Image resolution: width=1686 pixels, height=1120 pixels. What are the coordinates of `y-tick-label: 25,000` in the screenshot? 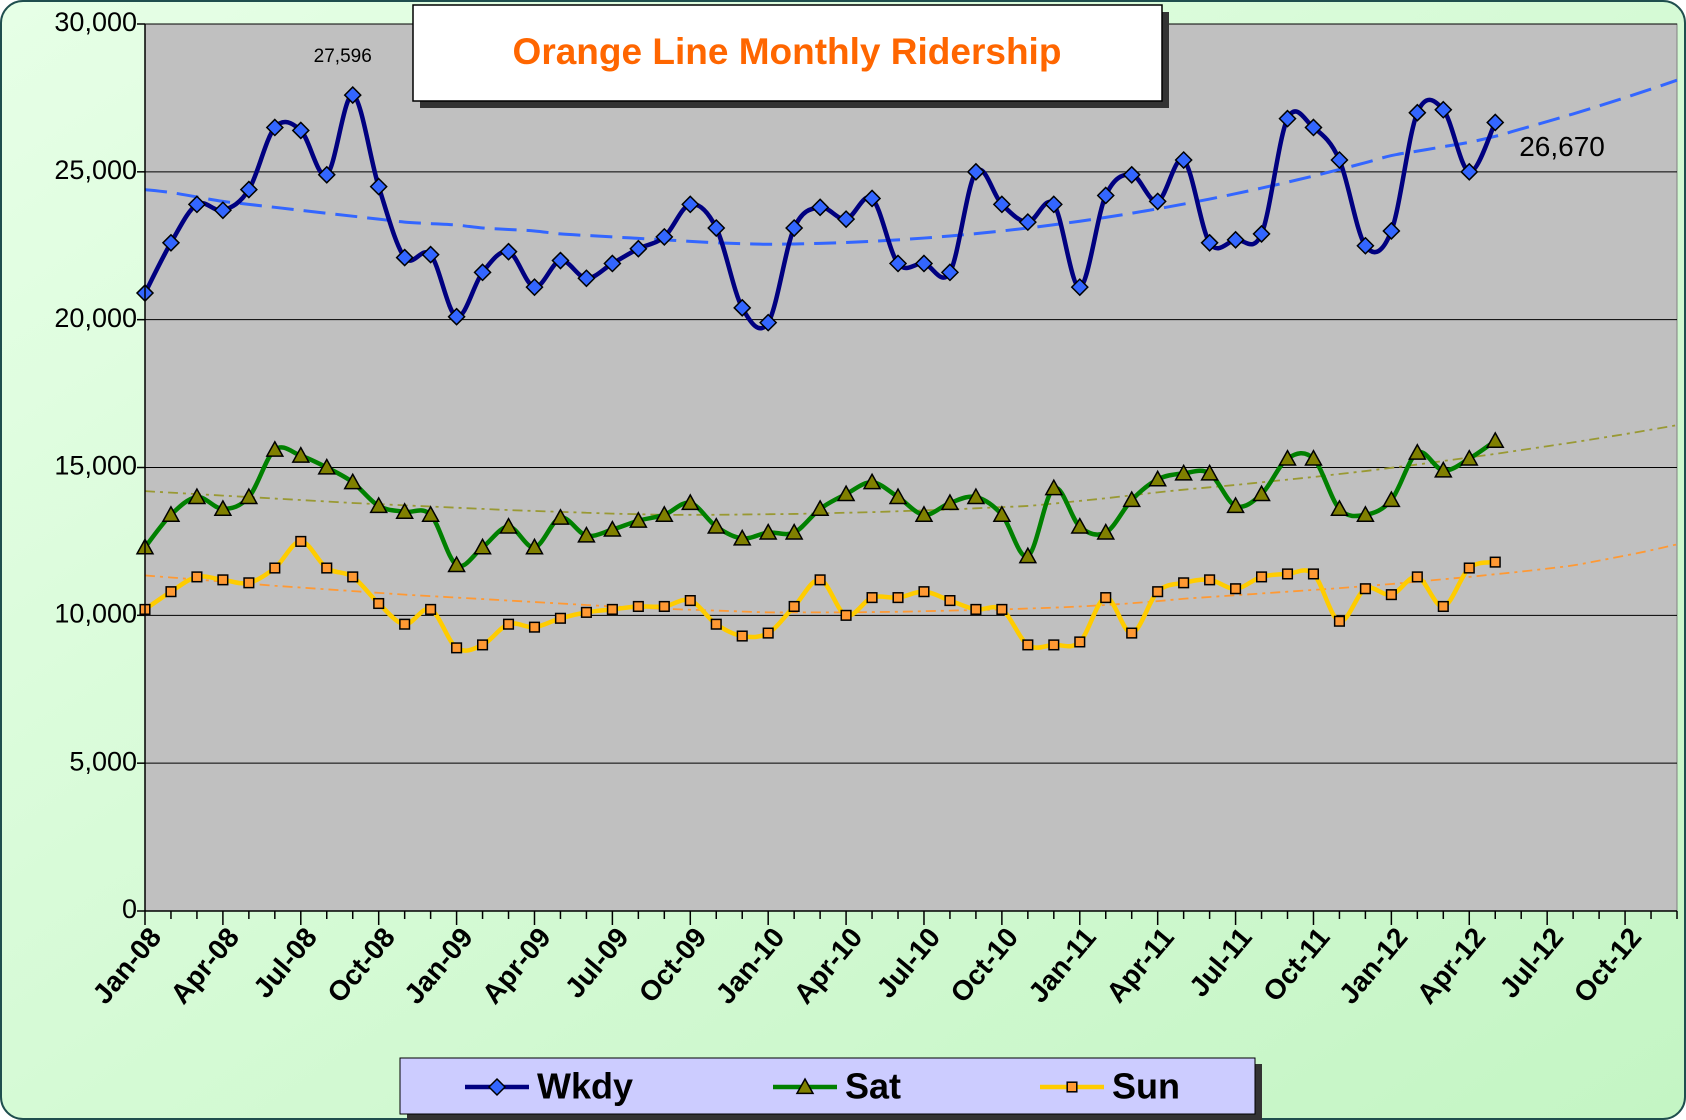 It's located at (95, 170).